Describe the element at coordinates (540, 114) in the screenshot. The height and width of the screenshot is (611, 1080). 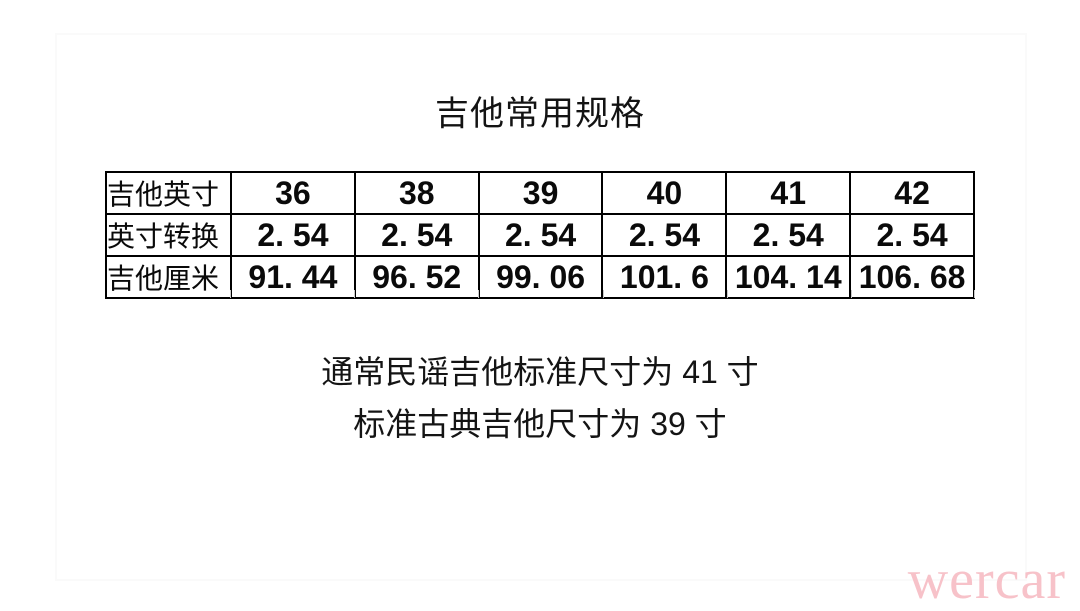
I see `slide-title: 吉他常用规格` at that location.